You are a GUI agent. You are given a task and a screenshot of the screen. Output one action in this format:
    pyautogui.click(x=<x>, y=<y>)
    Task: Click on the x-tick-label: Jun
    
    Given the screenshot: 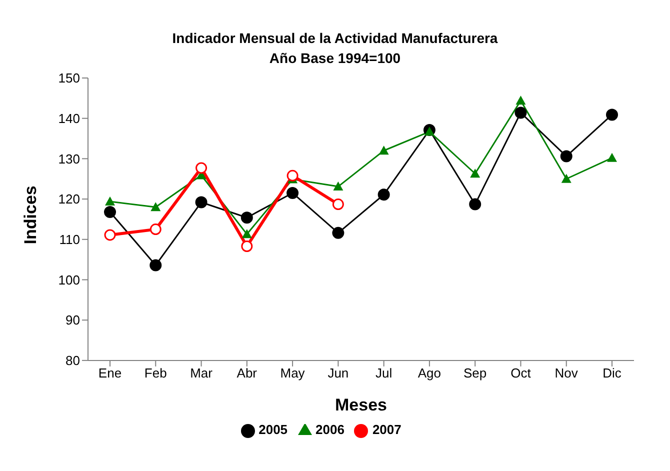 What is the action you would take?
    pyautogui.click(x=338, y=373)
    